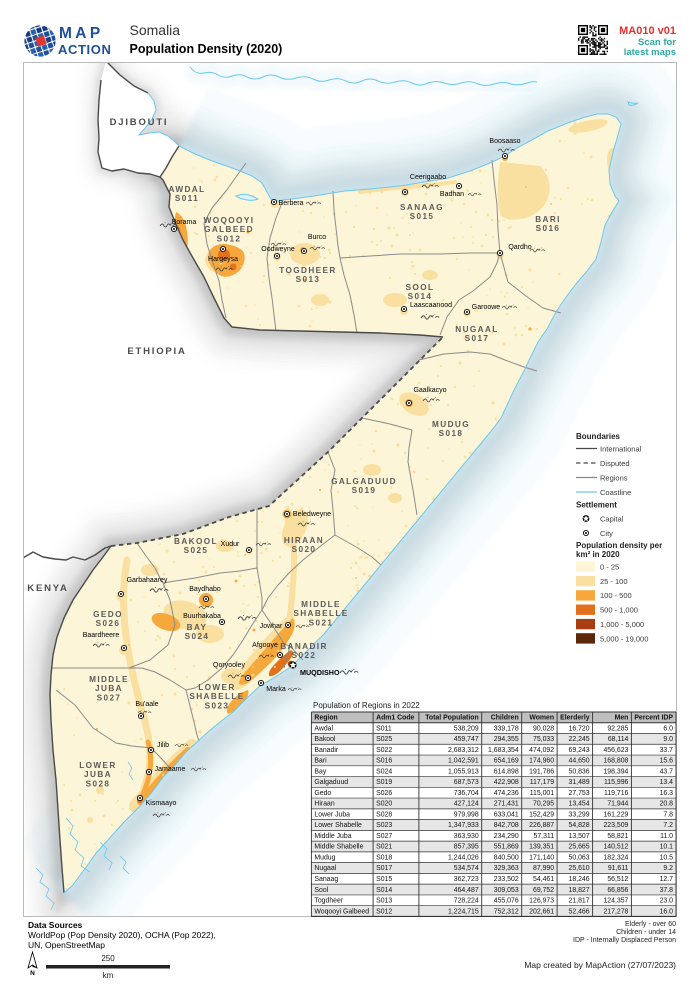 The image size is (700, 990). I want to click on svg-text: 329,363, so click(506, 868).